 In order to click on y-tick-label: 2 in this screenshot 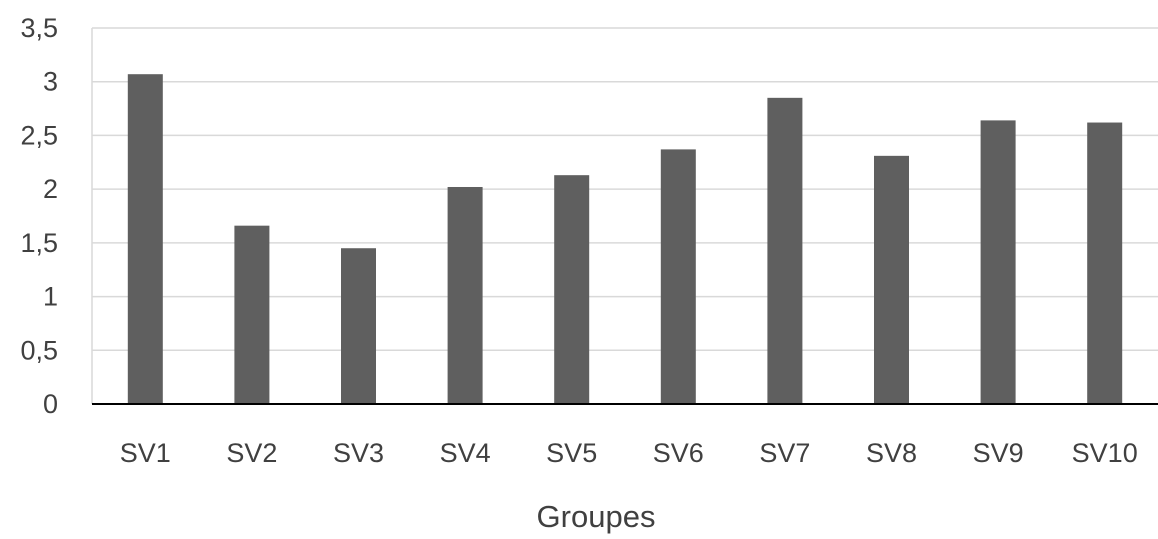, I will do `click(50, 189)`.